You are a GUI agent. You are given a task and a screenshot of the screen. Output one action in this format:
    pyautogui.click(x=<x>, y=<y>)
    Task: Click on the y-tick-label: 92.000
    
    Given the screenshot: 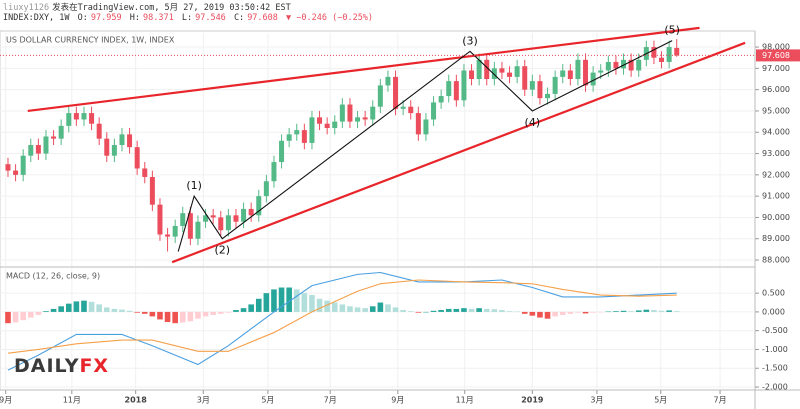 What is the action you would take?
    pyautogui.click(x=776, y=174)
    